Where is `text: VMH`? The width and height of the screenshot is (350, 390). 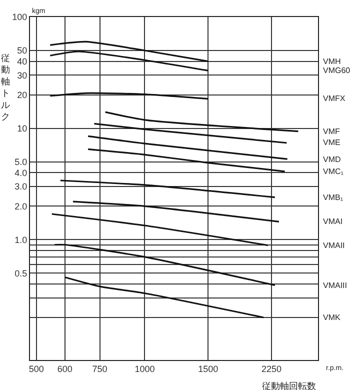 text: VMH is located at coordinates (332, 61).